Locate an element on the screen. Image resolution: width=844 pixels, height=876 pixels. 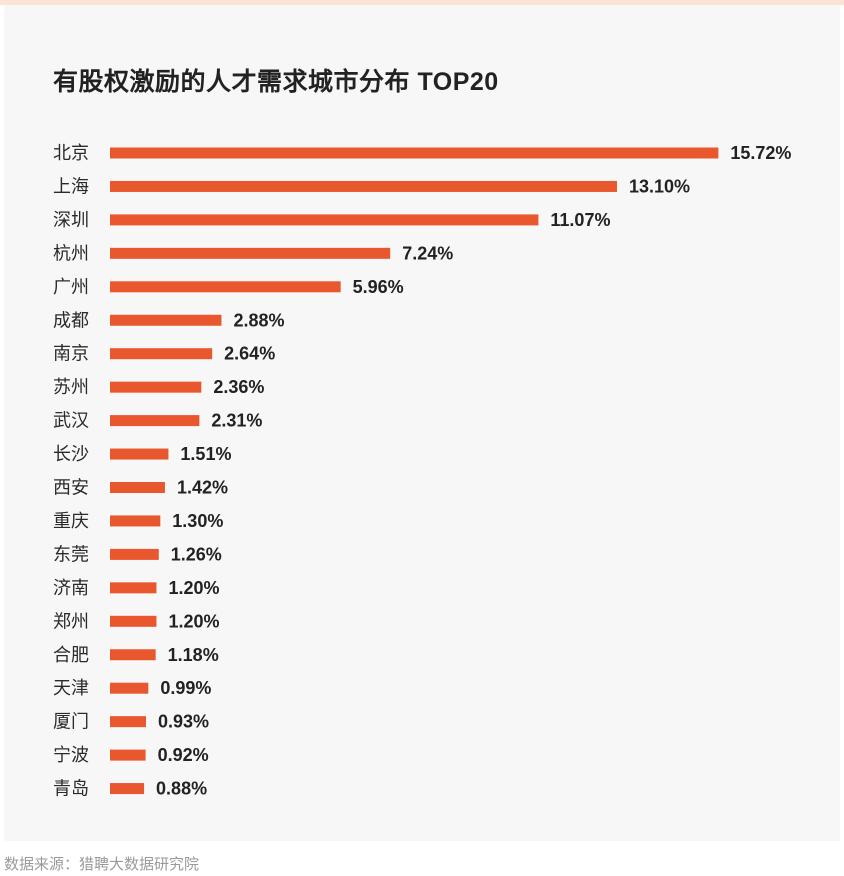
value-label: 1.18% is located at coordinates (193, 655).